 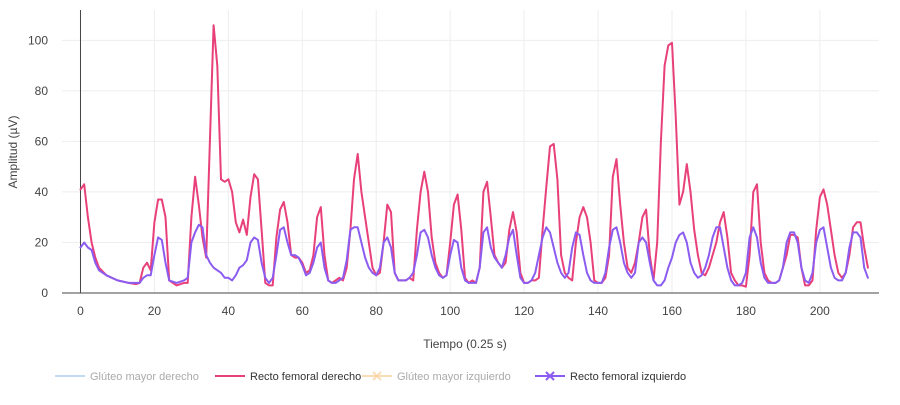 What do you see at coordinates (303, 311) in the screenshot?
I see `x-tick-label: 60` at bounding box center [303, 311].